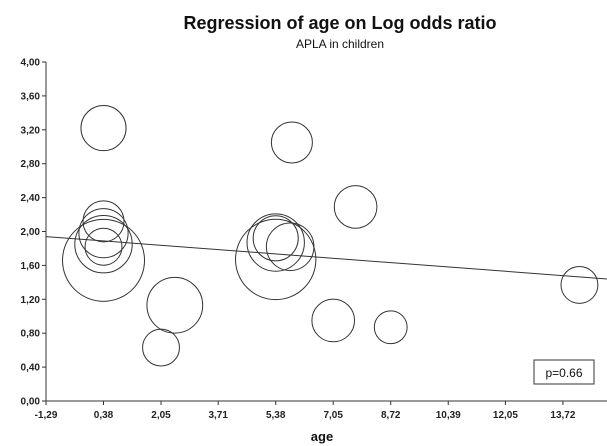 The width and height of the screenshot is (607, 446). What do you see at coordinates (31, 334) in the screenshot?
I see `y-tick-label: 0,80` at bounding box center [31, 334].